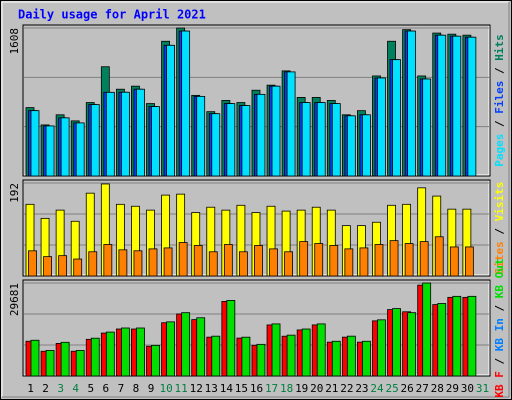  What do you see at coordinates (75, 388) in the screenshot?
I see `x-tick-label: 4` at bounding box center [75, 388].